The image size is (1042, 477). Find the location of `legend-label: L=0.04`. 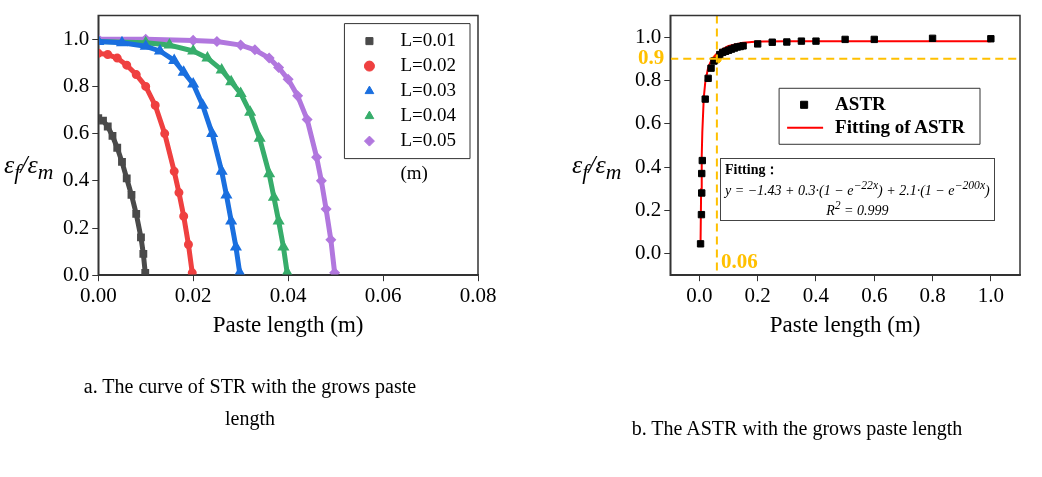

legend-label: L=0.04 is located at coordinates (428, 115).